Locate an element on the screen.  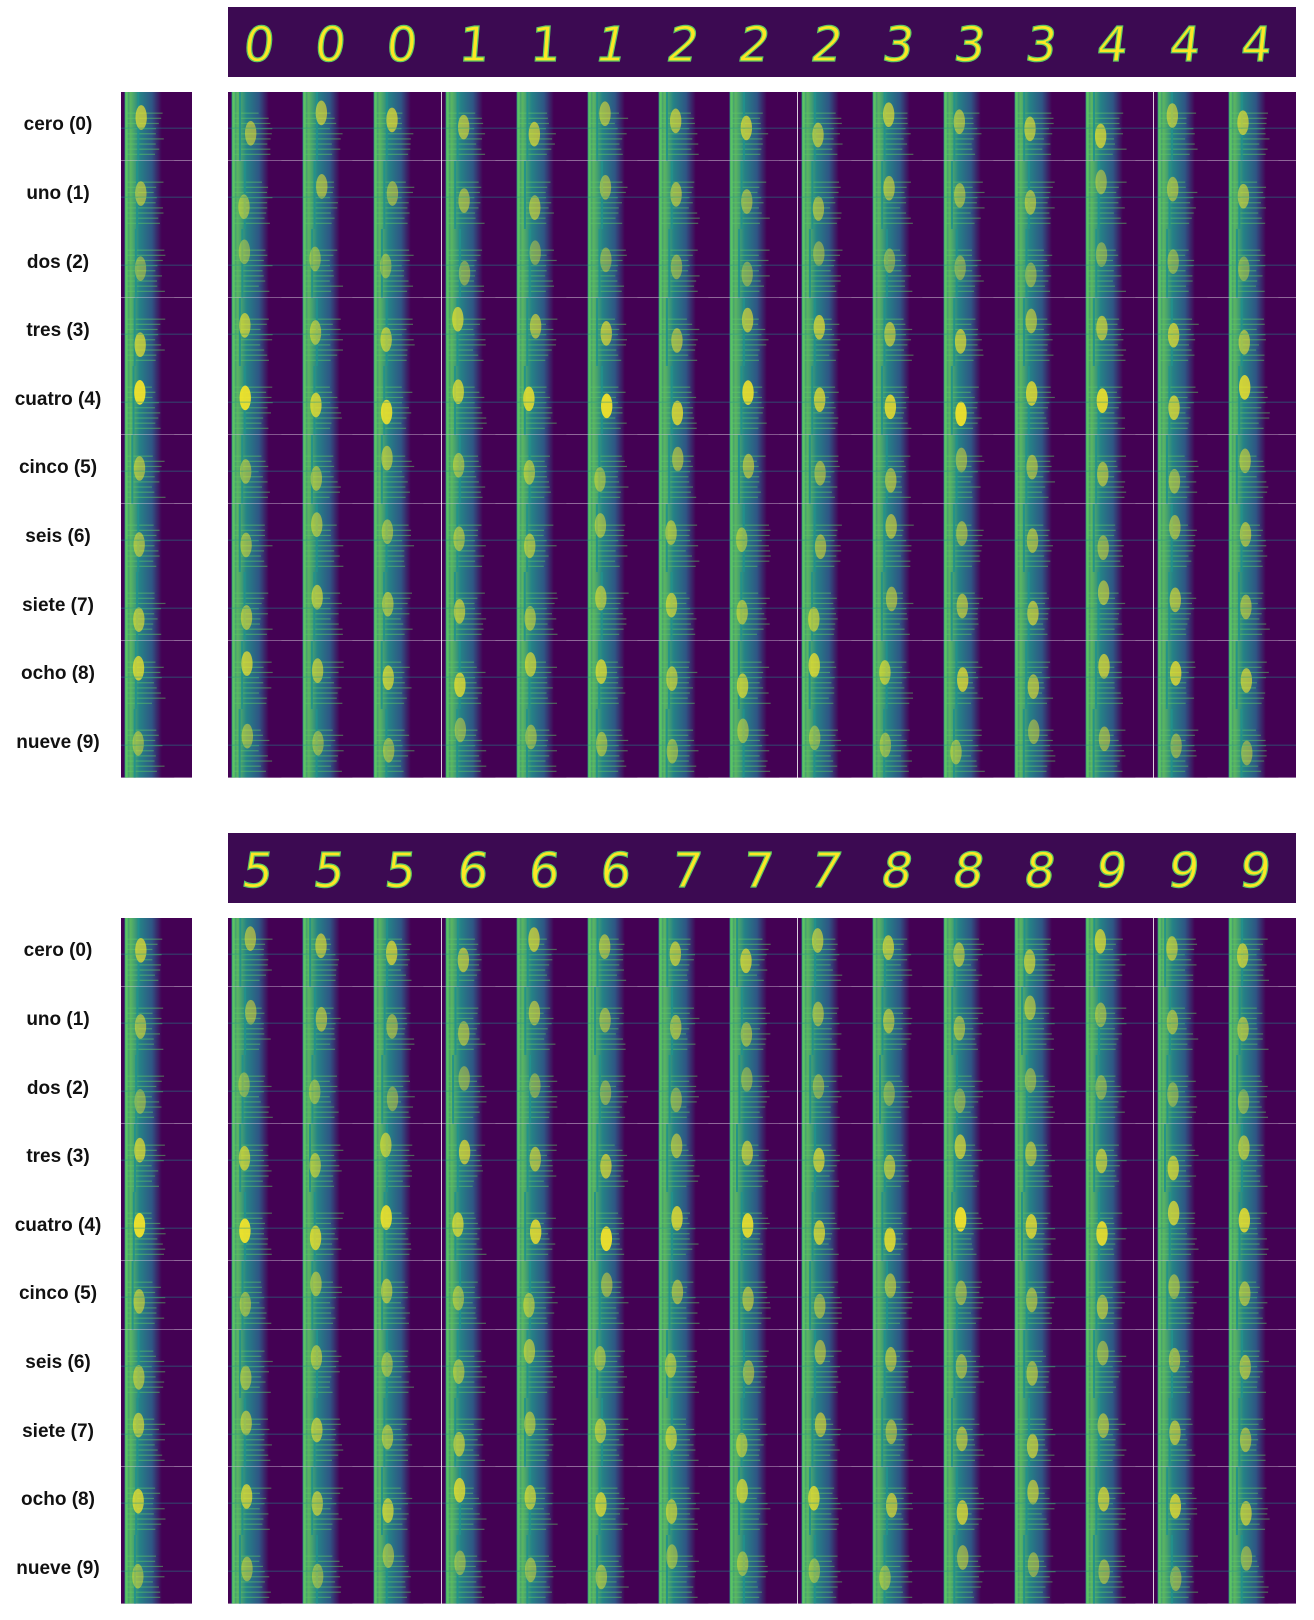
digit-image: 0 is located at coordinates (334, 42).